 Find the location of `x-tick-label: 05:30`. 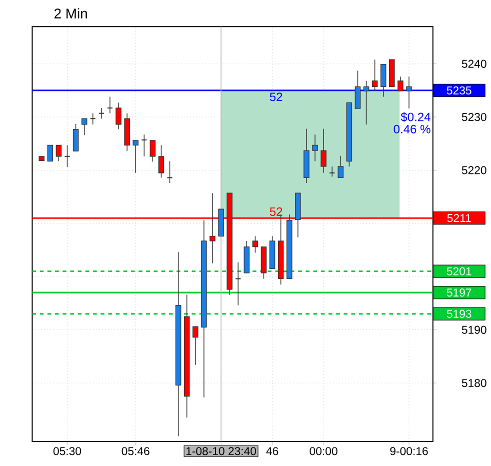

x-tick-label: 05:30 is located at coordinates (67, 451).